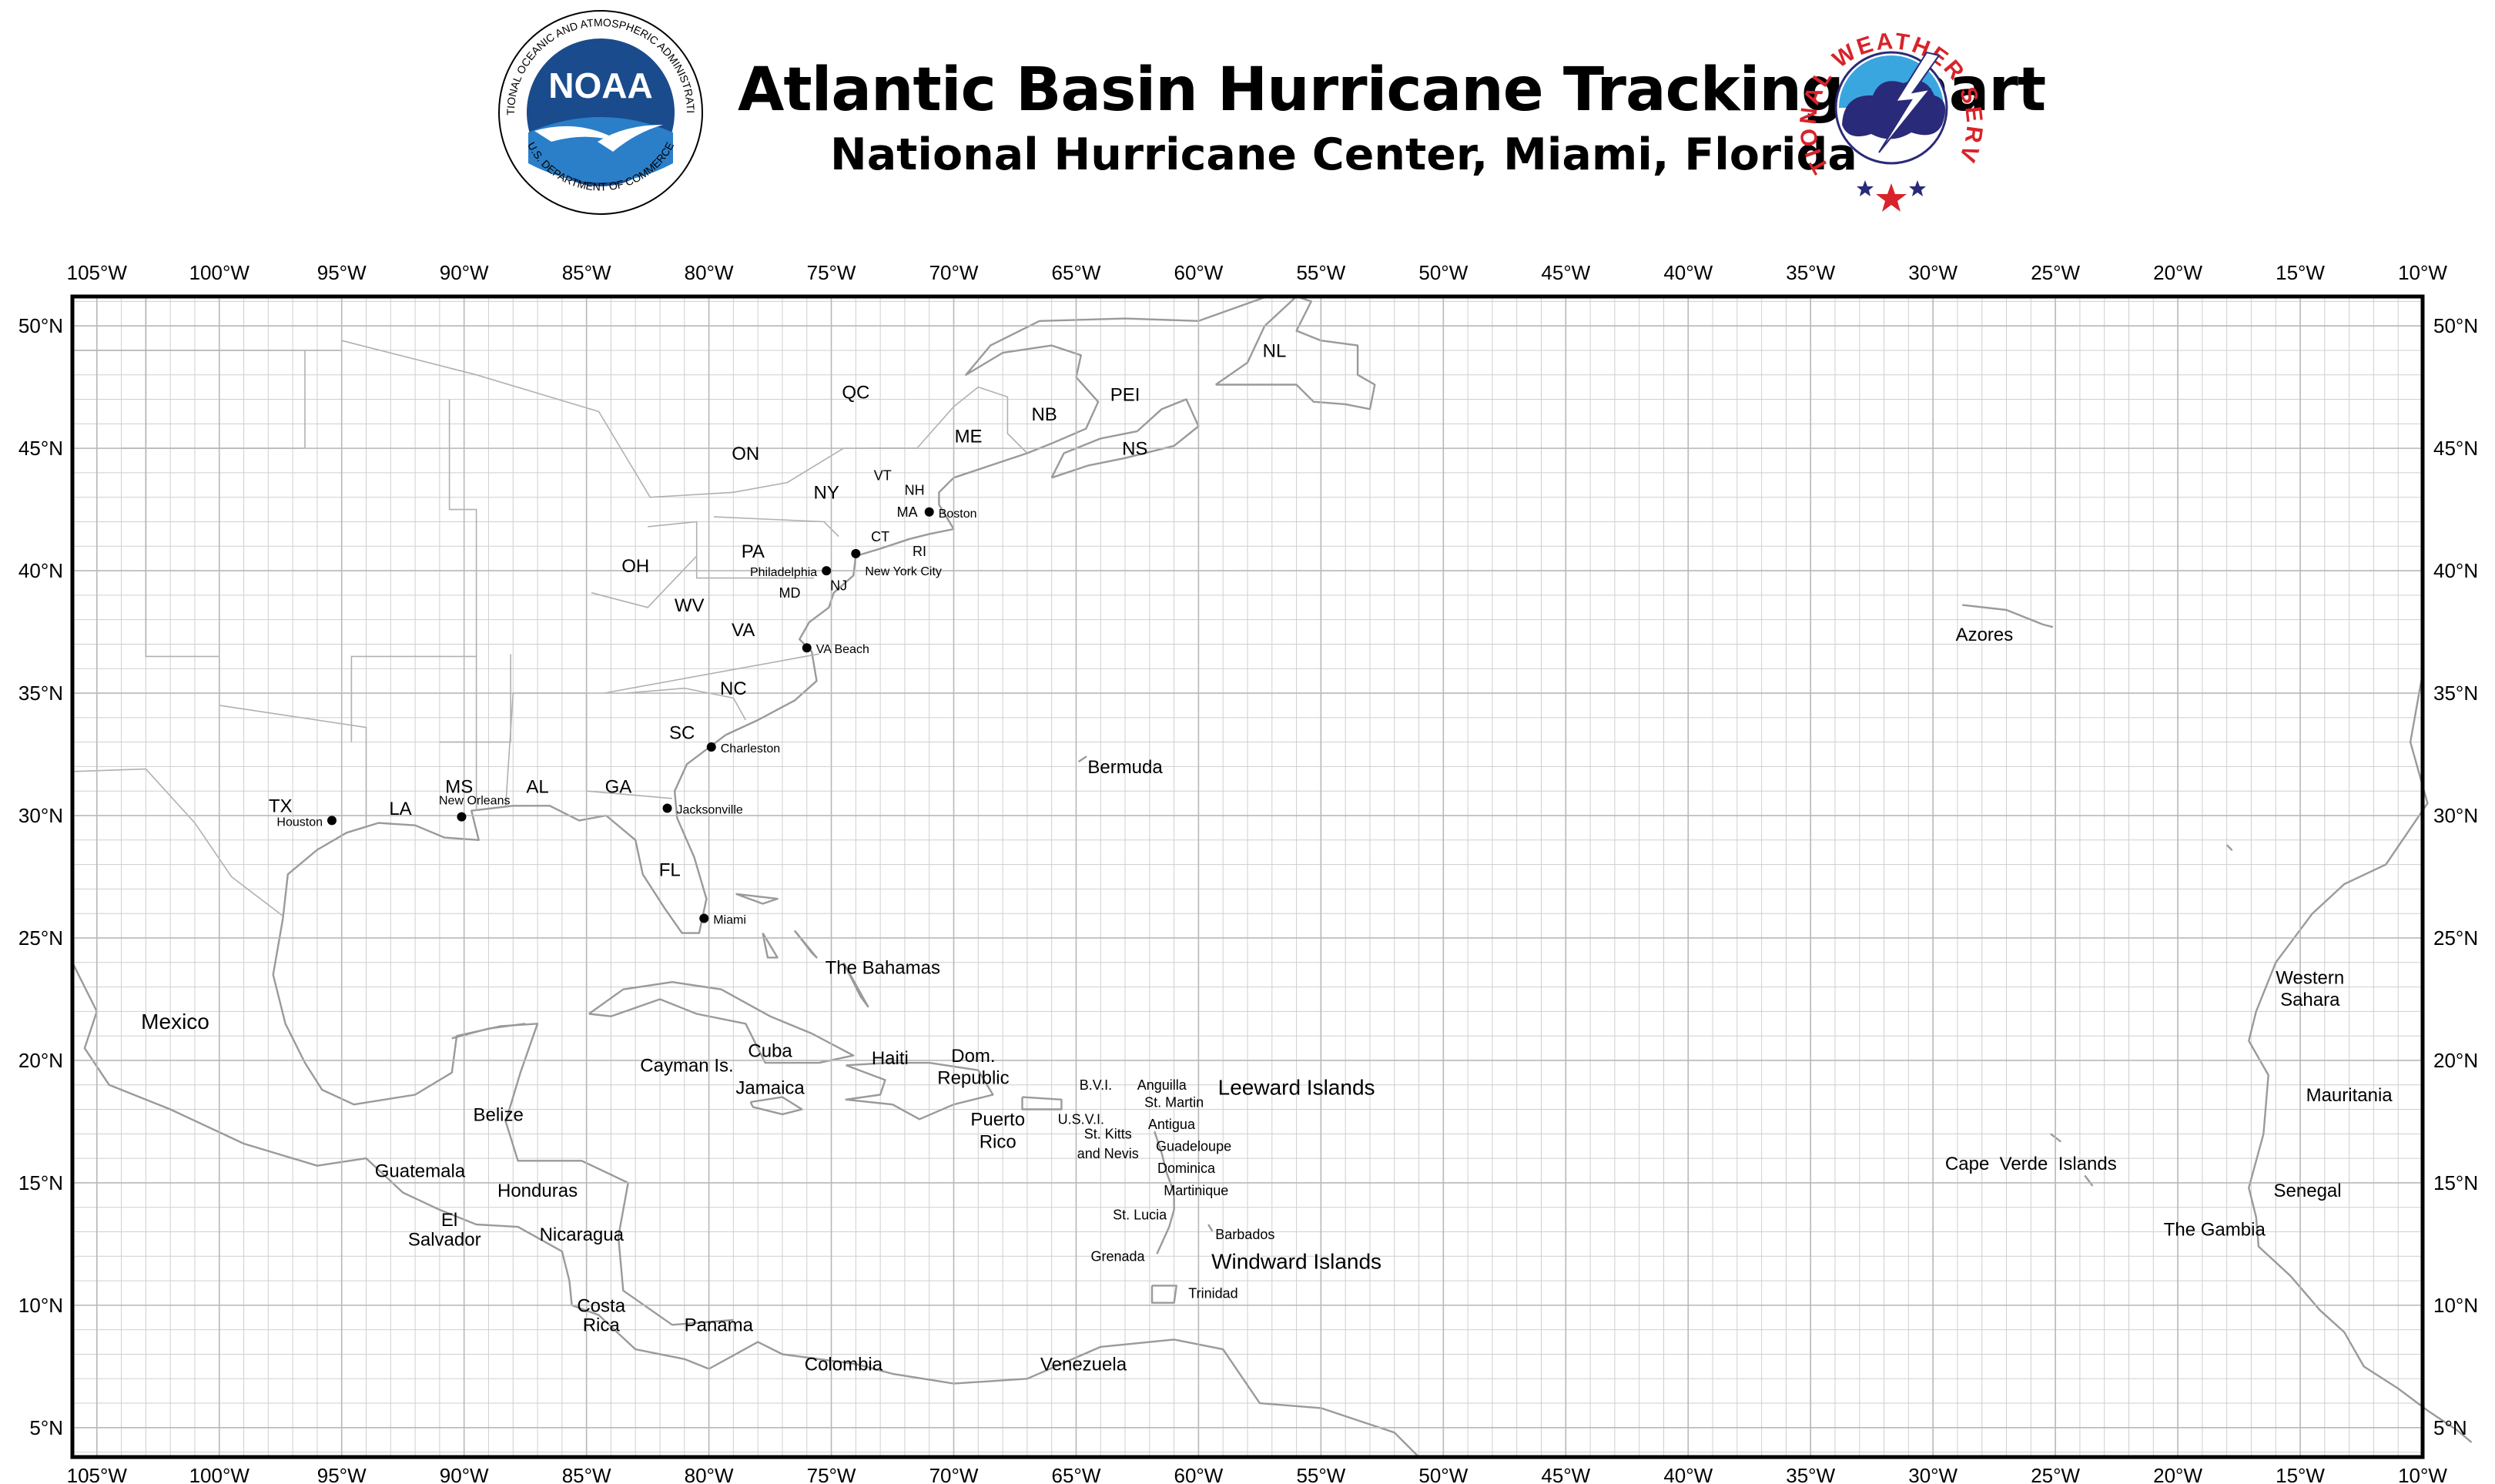 The width and height of the screenshot is (2495, 1484). Describe the element at coordinates (459, 786) in the screenshot. I see `place-label: MS` at that location.